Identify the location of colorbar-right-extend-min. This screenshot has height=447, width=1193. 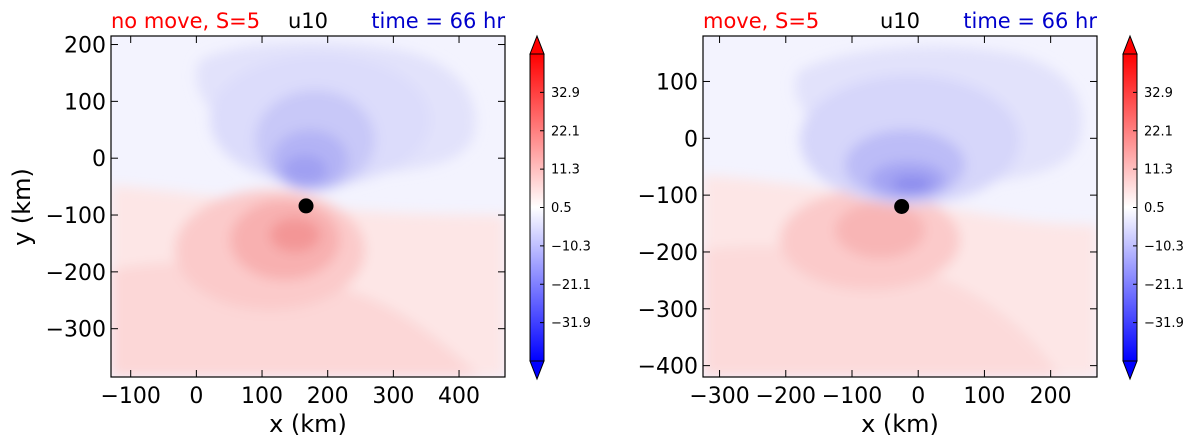
(1130, 370).